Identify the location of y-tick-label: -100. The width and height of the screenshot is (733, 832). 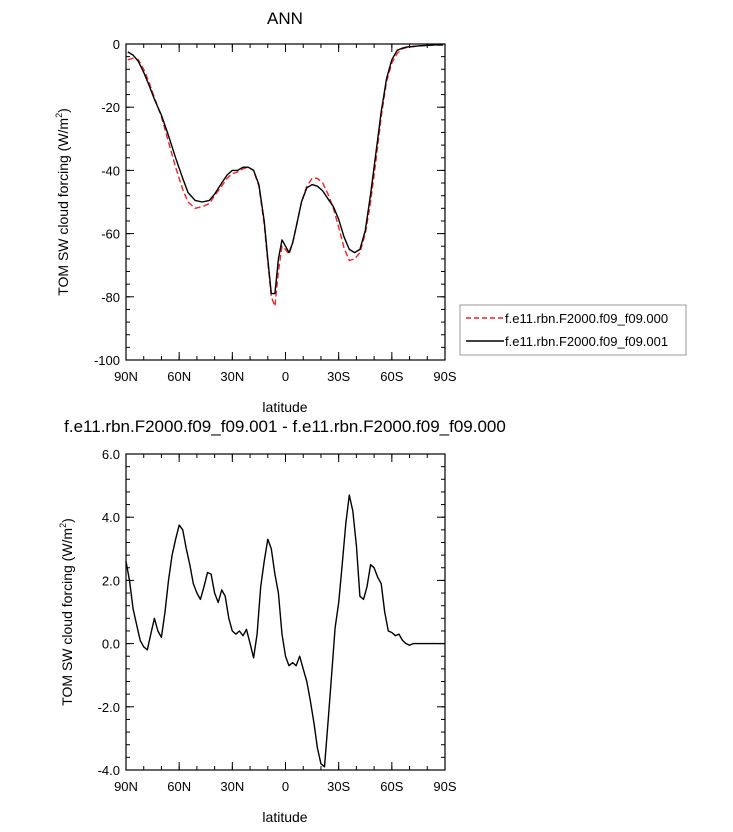
(107, 360).